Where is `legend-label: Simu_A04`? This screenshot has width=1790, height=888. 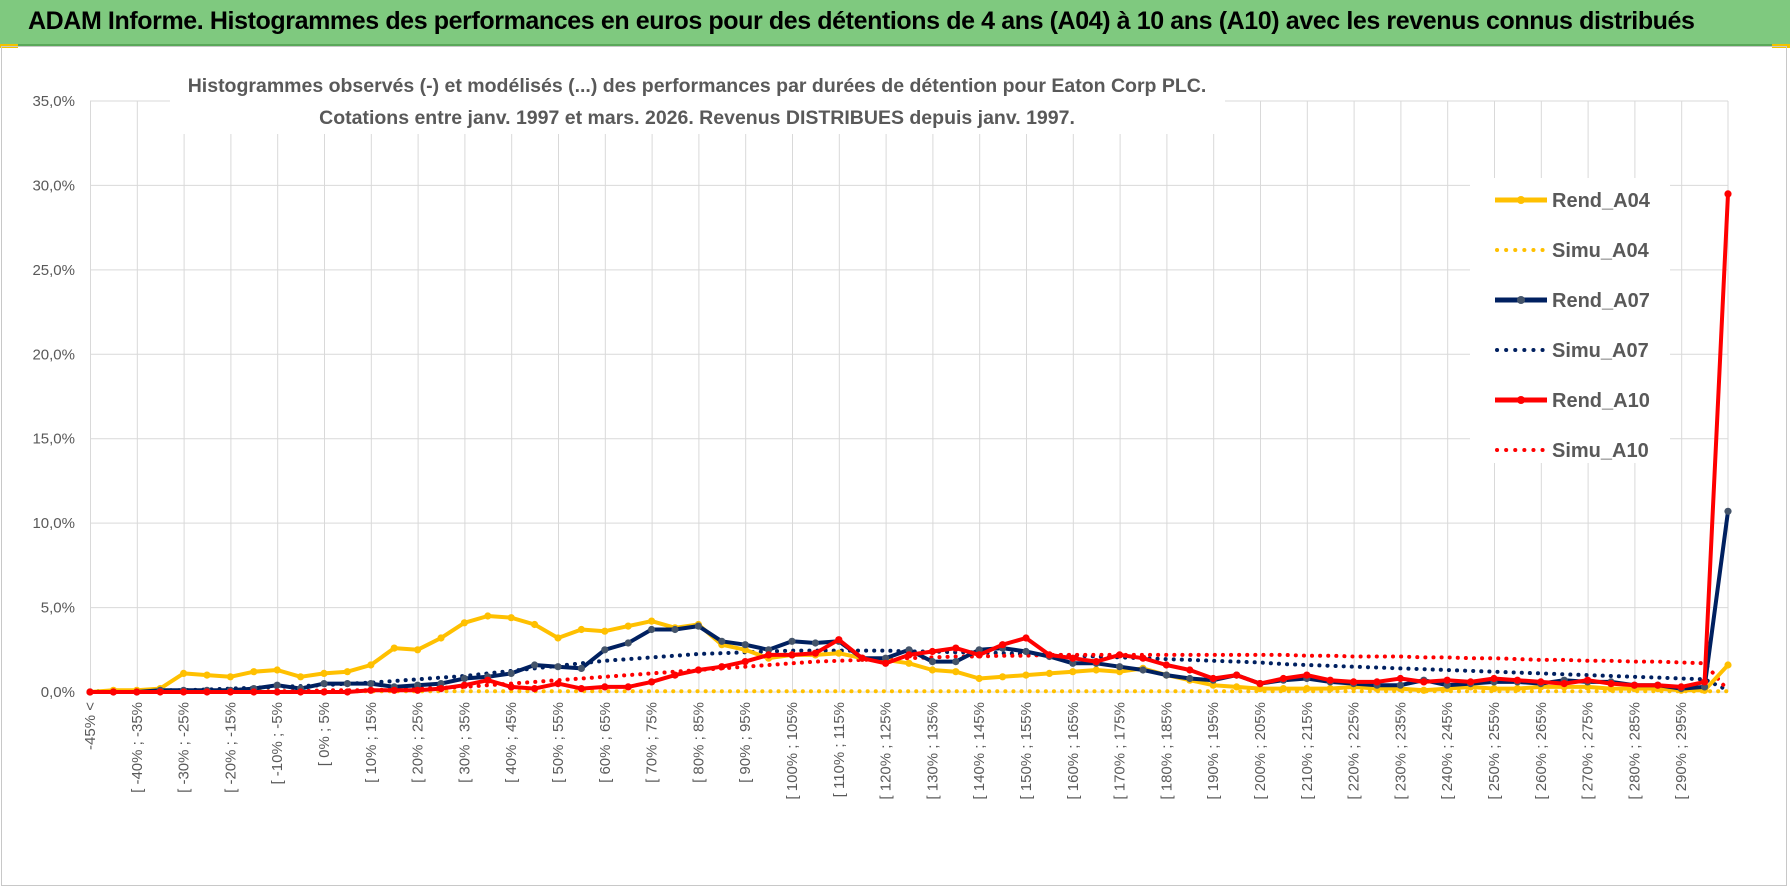
legend-label: Simu_A04 is located at coordinates (1601, 251).